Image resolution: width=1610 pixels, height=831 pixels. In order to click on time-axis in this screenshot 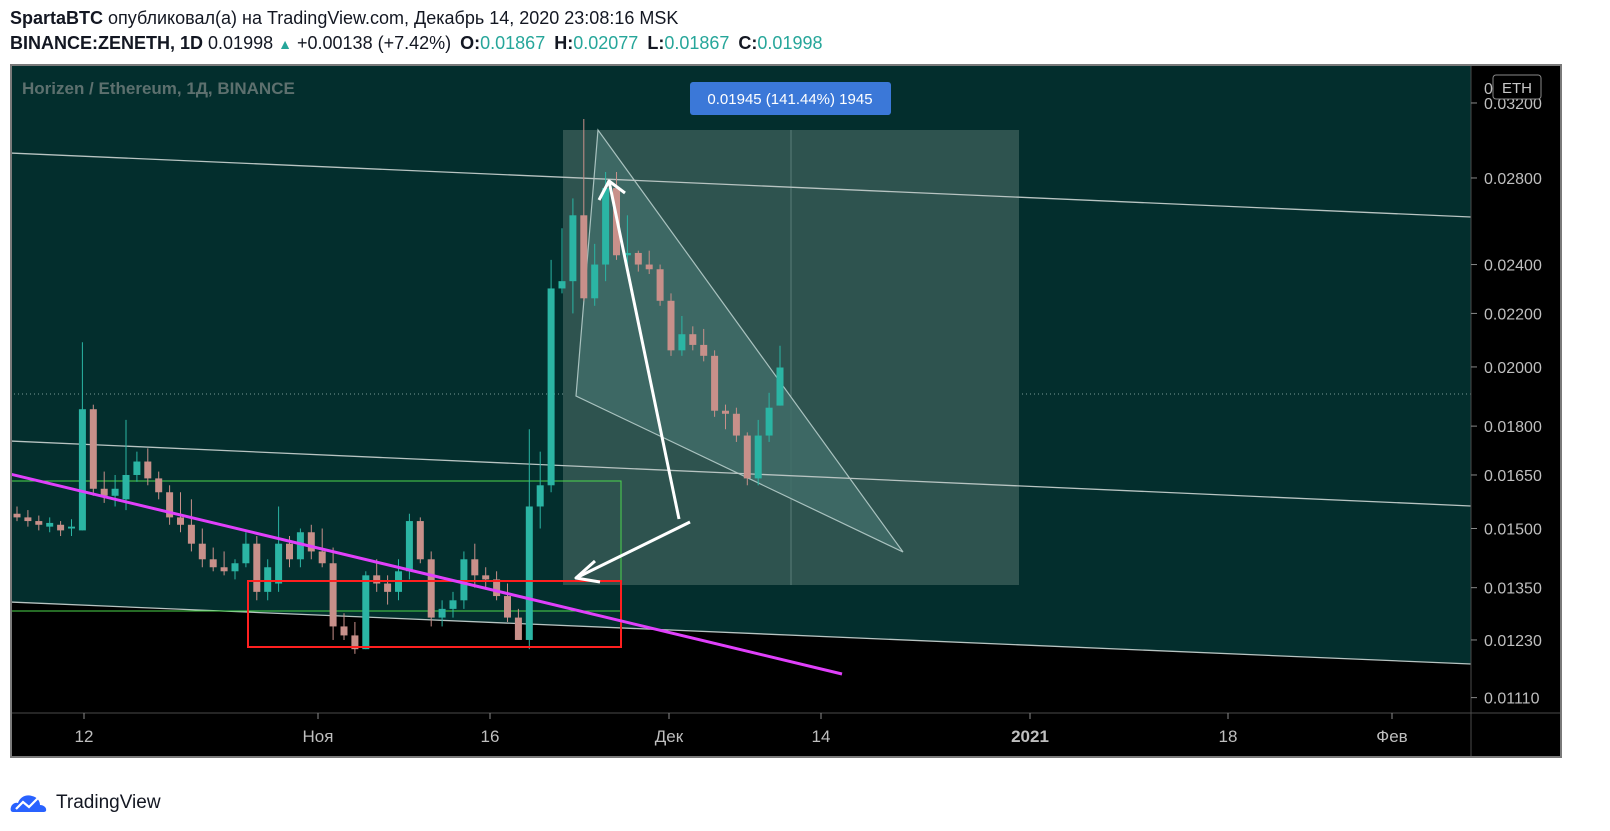, I will do `click(740, 735)`.